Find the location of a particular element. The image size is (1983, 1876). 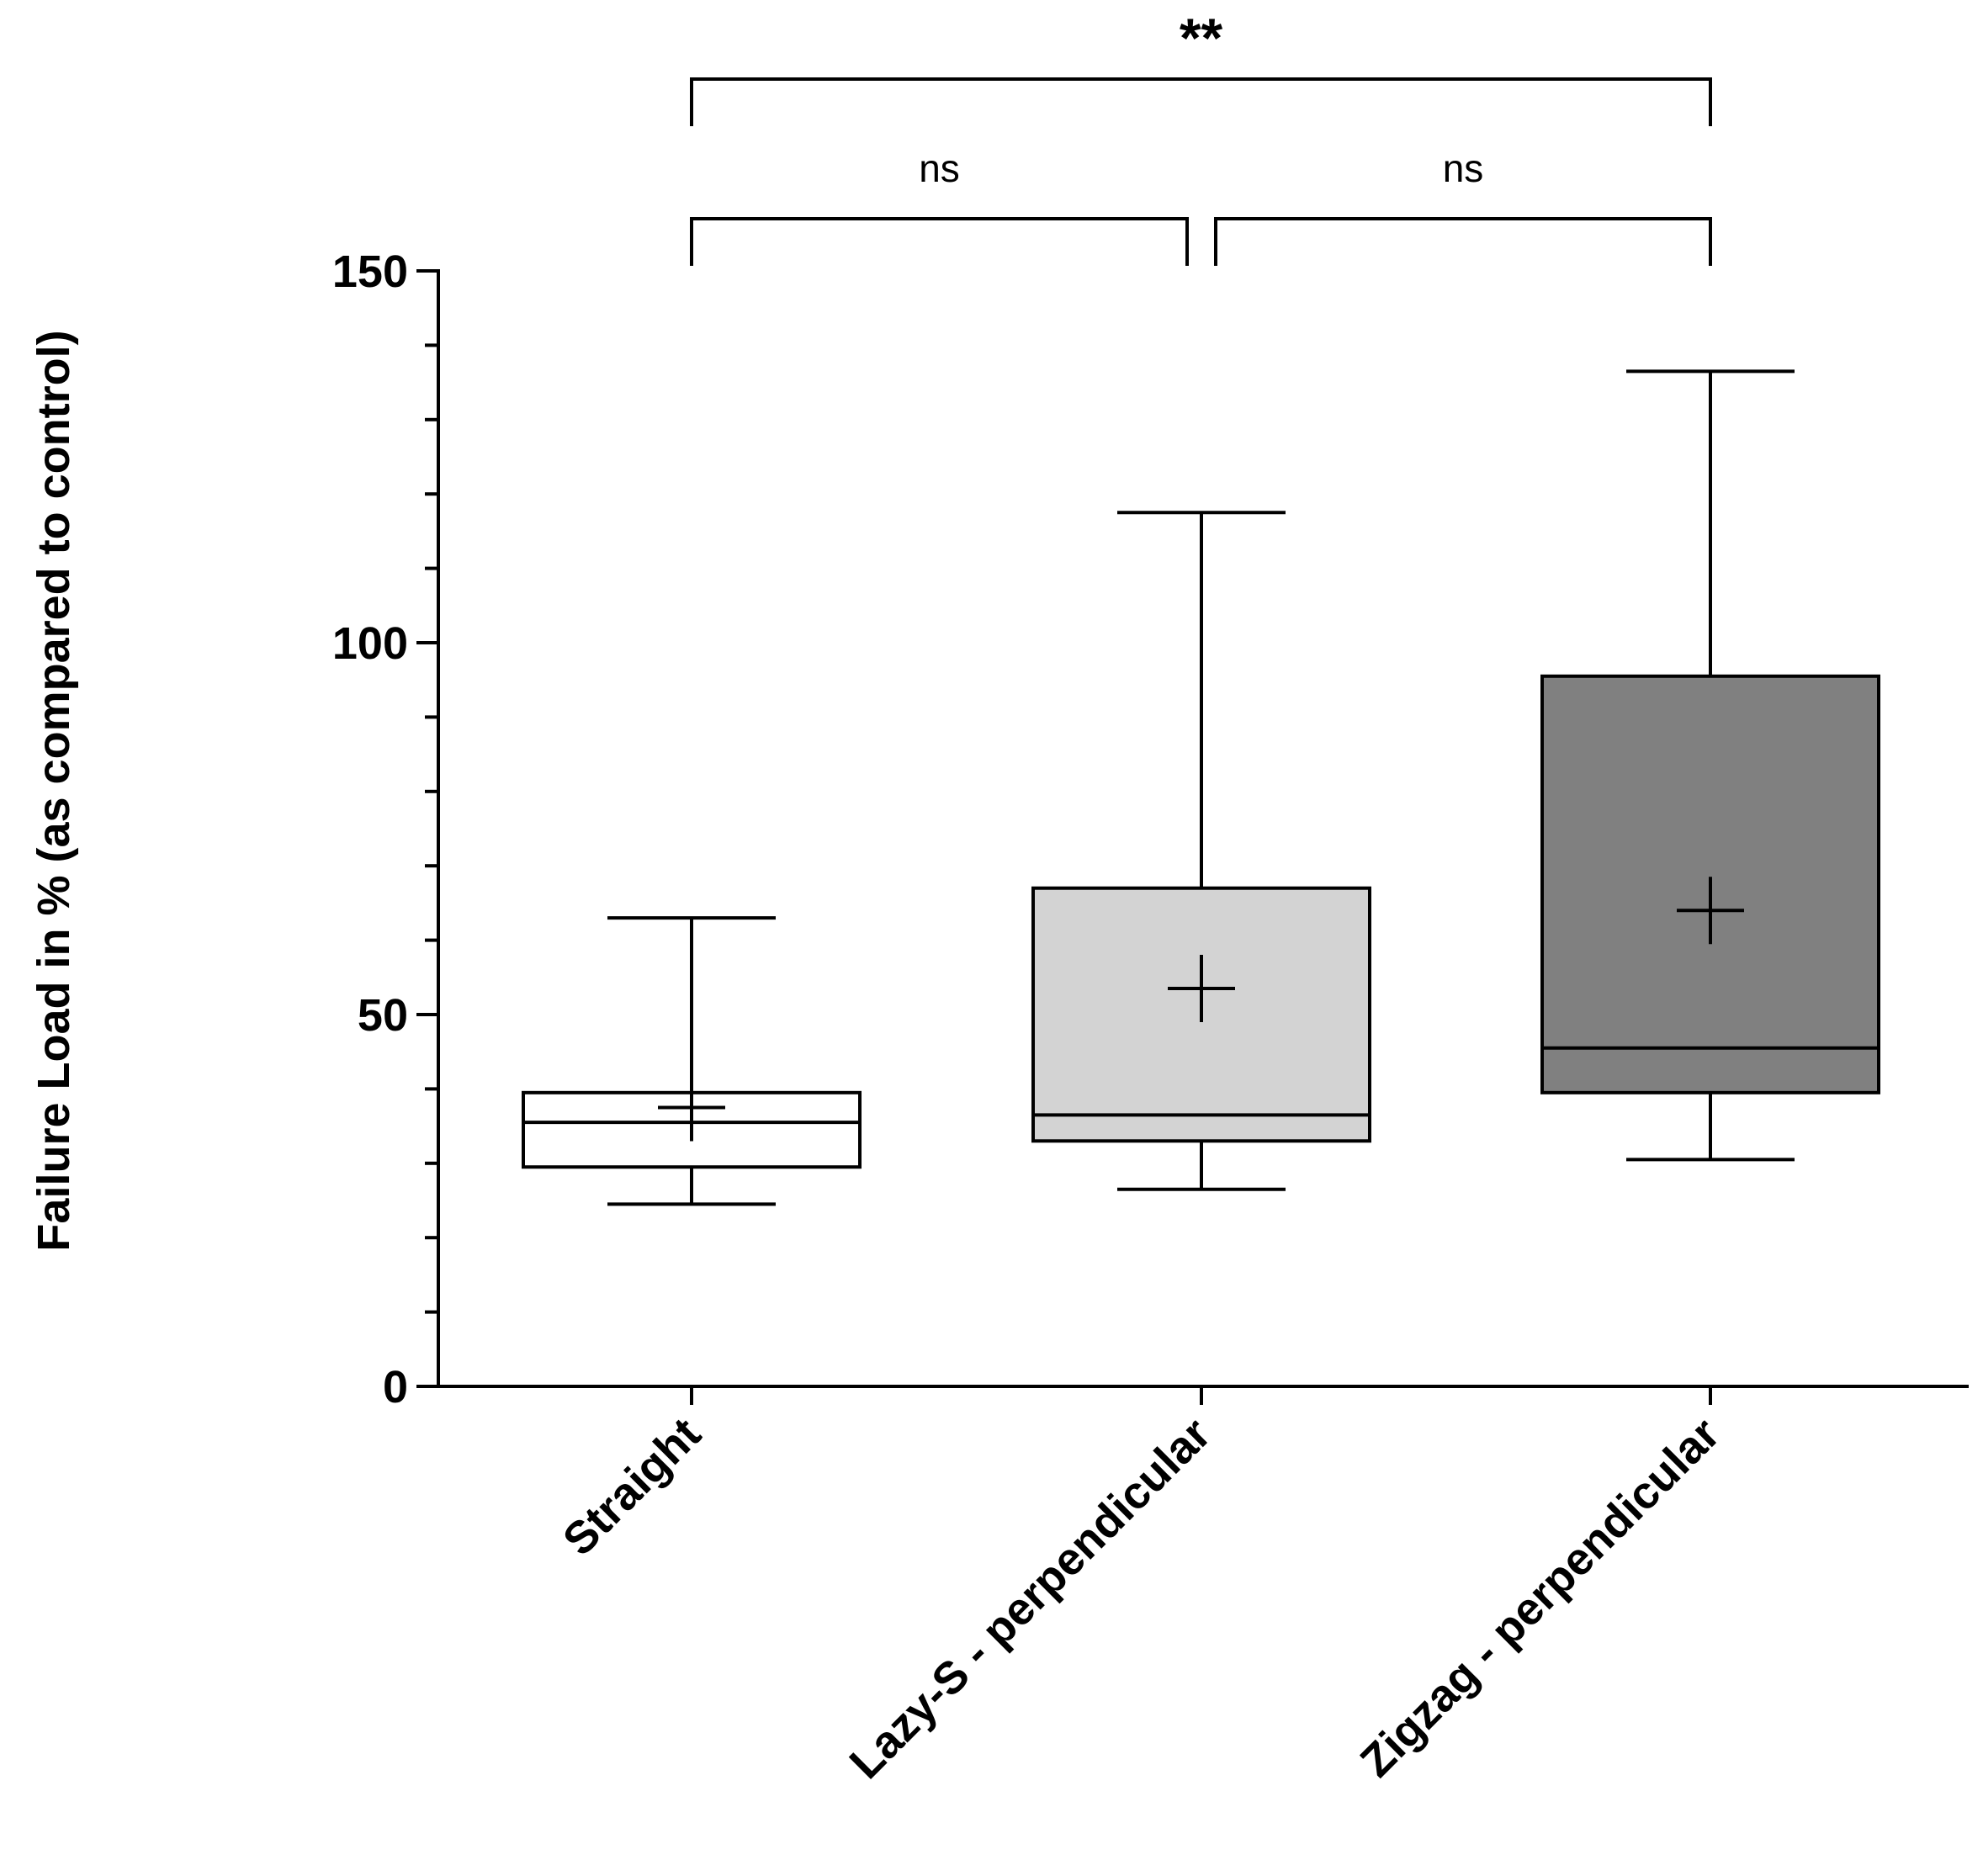

y-tick-label: 150 is located at coordinates (370, 271).